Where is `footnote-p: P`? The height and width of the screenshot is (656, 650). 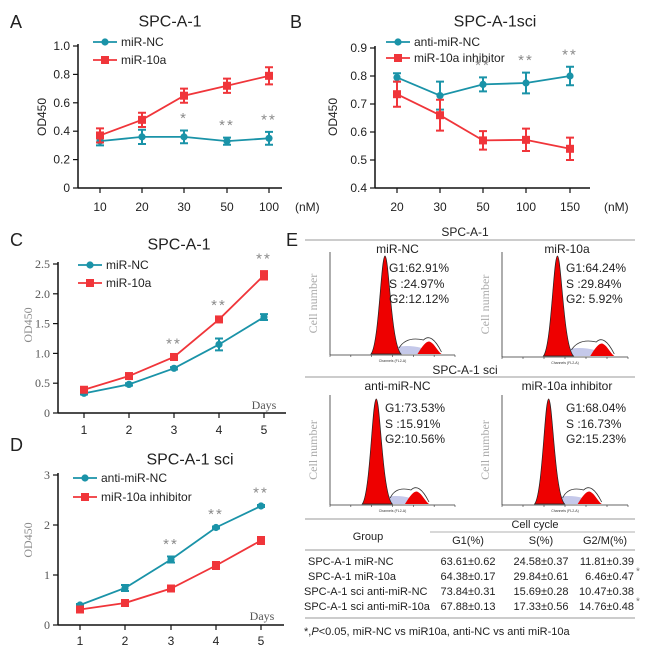
footnote-p: P is located at coordinates (315, 632).